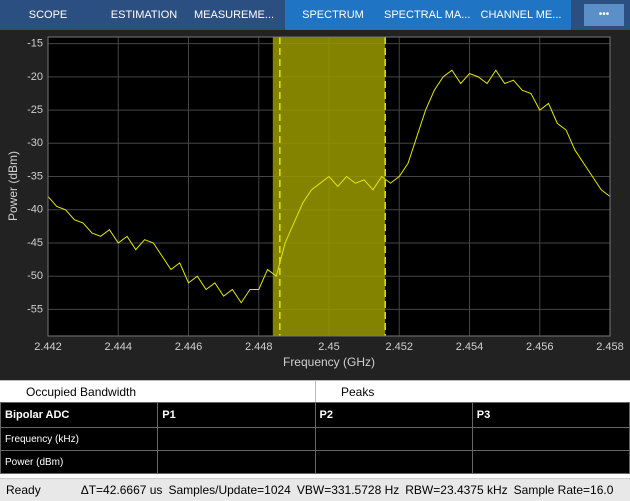  Describe the element at coordinates (333, 15) in the screenshot. I see `tab: SPECTRUM` at that location.